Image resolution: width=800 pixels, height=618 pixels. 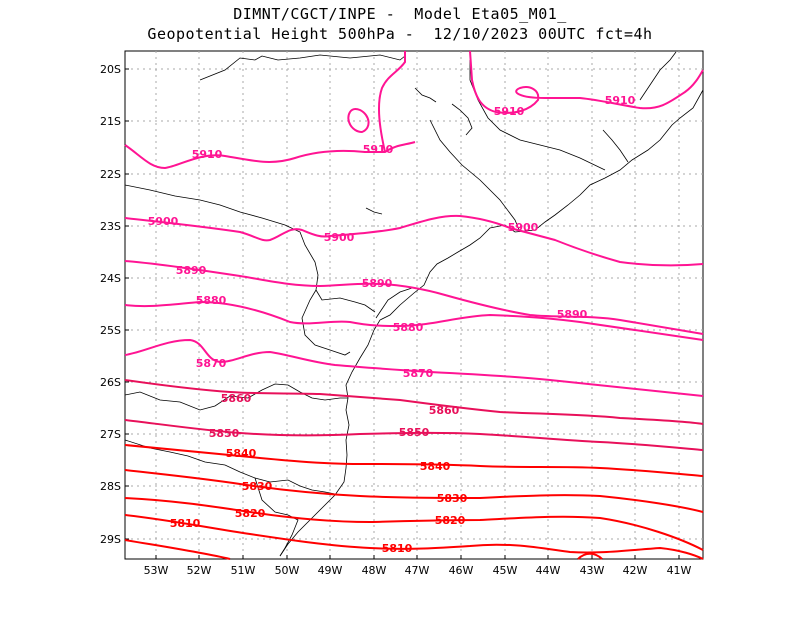 What do you see at coordinates (110, 69) in the screenshot?
I see `lat-label: 20S` at bounding box center [110, 69].